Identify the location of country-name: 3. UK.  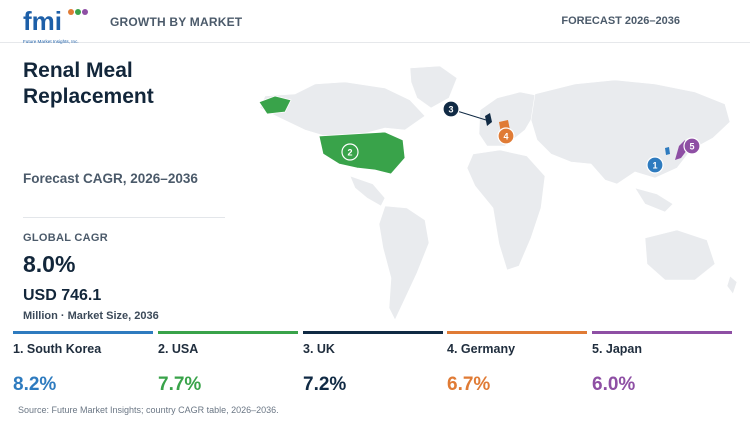
(319, 349).